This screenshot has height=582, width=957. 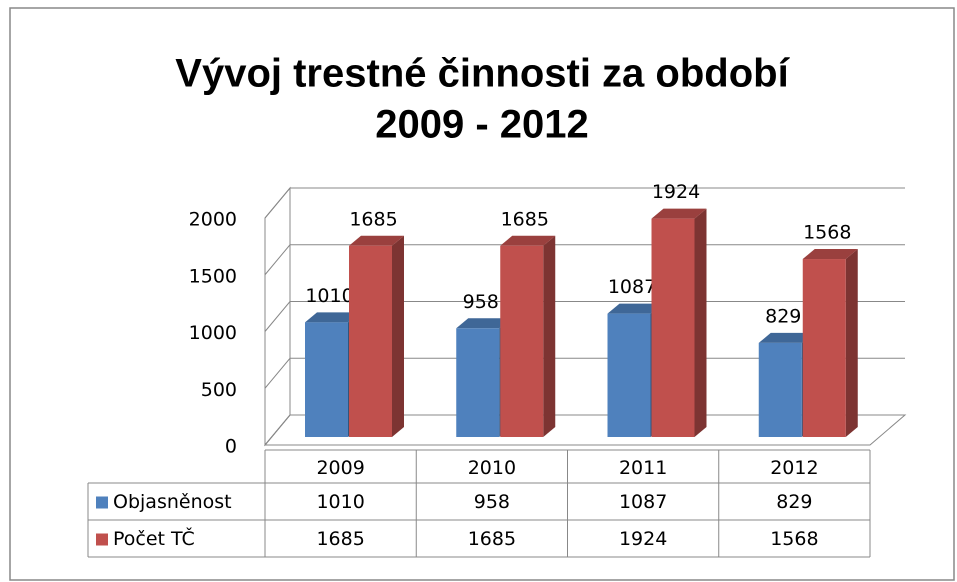 I want to click on data-label: 1568, so click(x=827, y=233).